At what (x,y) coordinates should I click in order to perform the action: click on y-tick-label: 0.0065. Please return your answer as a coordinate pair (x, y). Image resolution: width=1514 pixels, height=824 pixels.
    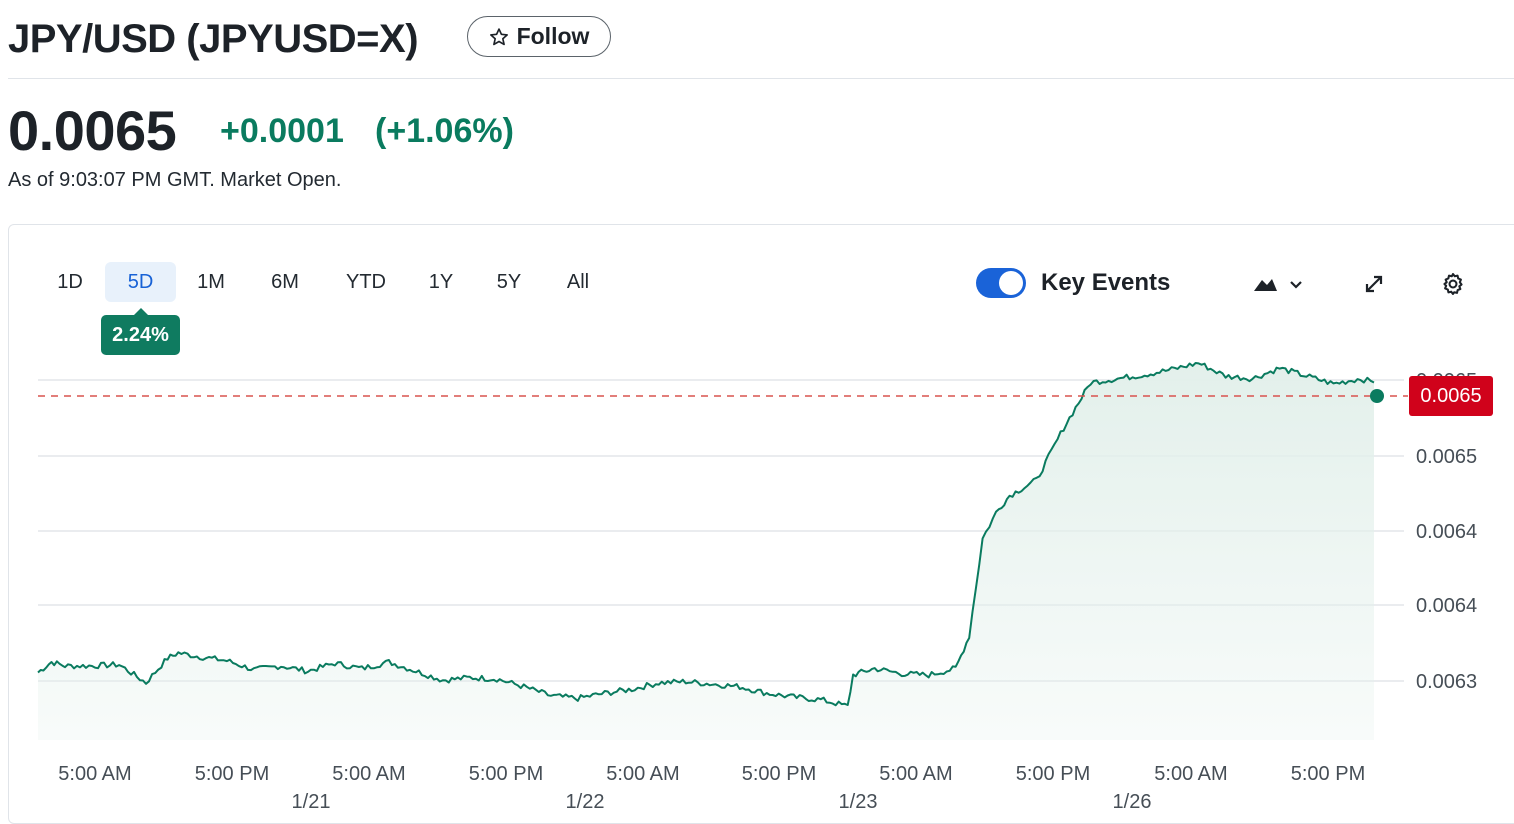
    Looking at the image, I should click on (1446, 457).